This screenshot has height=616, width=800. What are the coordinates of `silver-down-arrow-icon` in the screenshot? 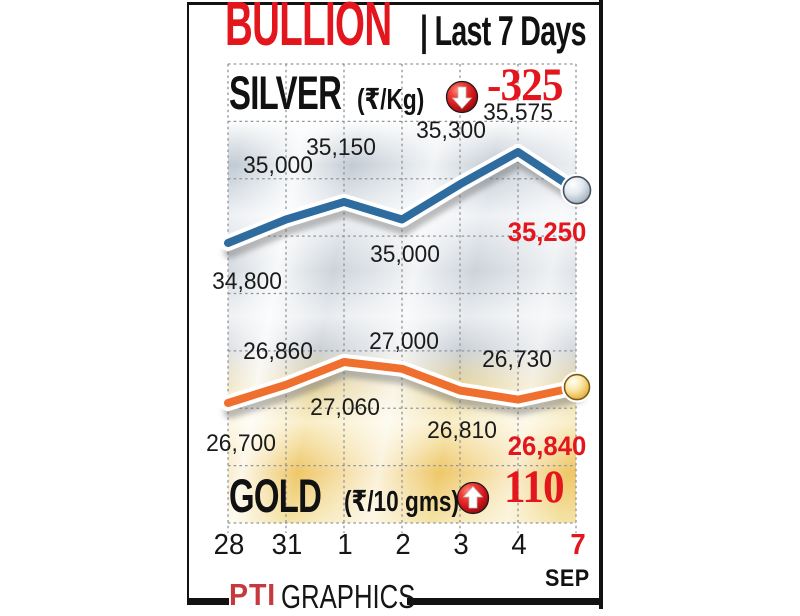 It's located at (462, 97).